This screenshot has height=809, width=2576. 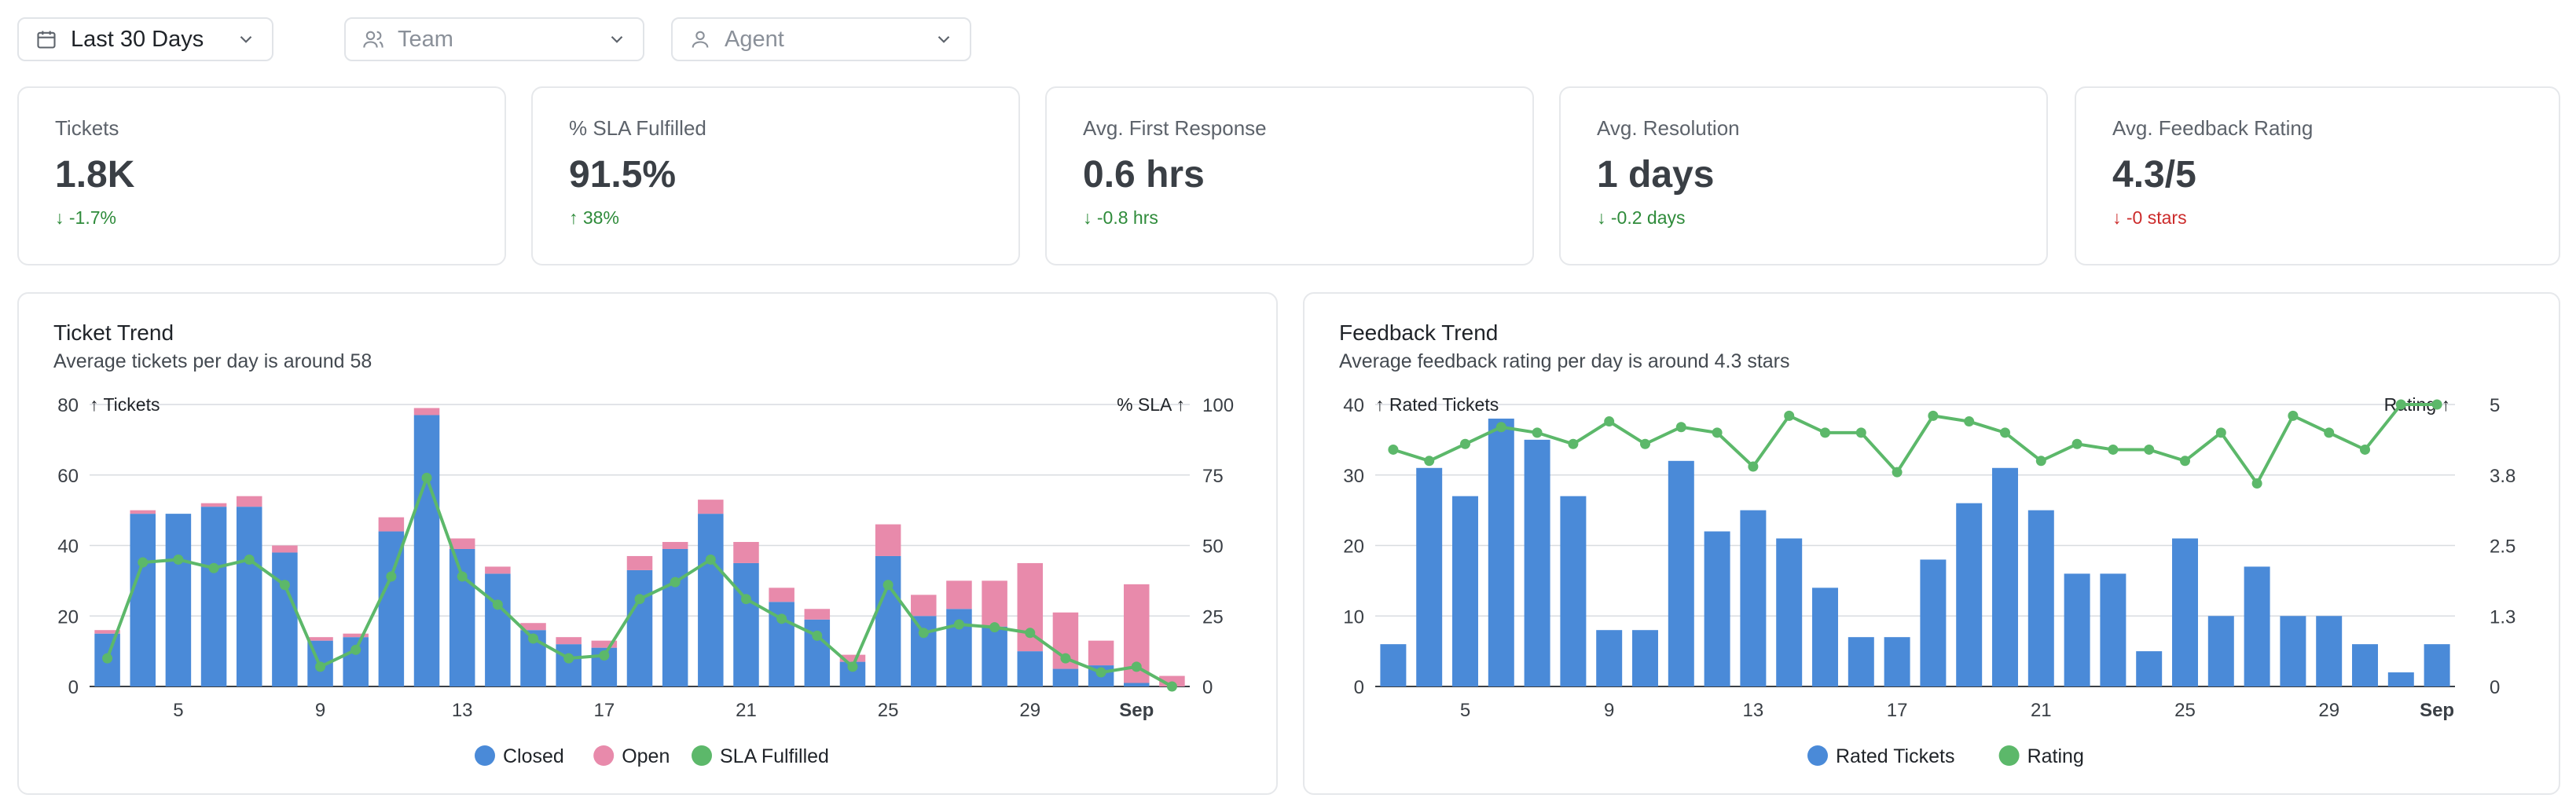 I want to click on legend-swatch, so click(x=702, y=756).